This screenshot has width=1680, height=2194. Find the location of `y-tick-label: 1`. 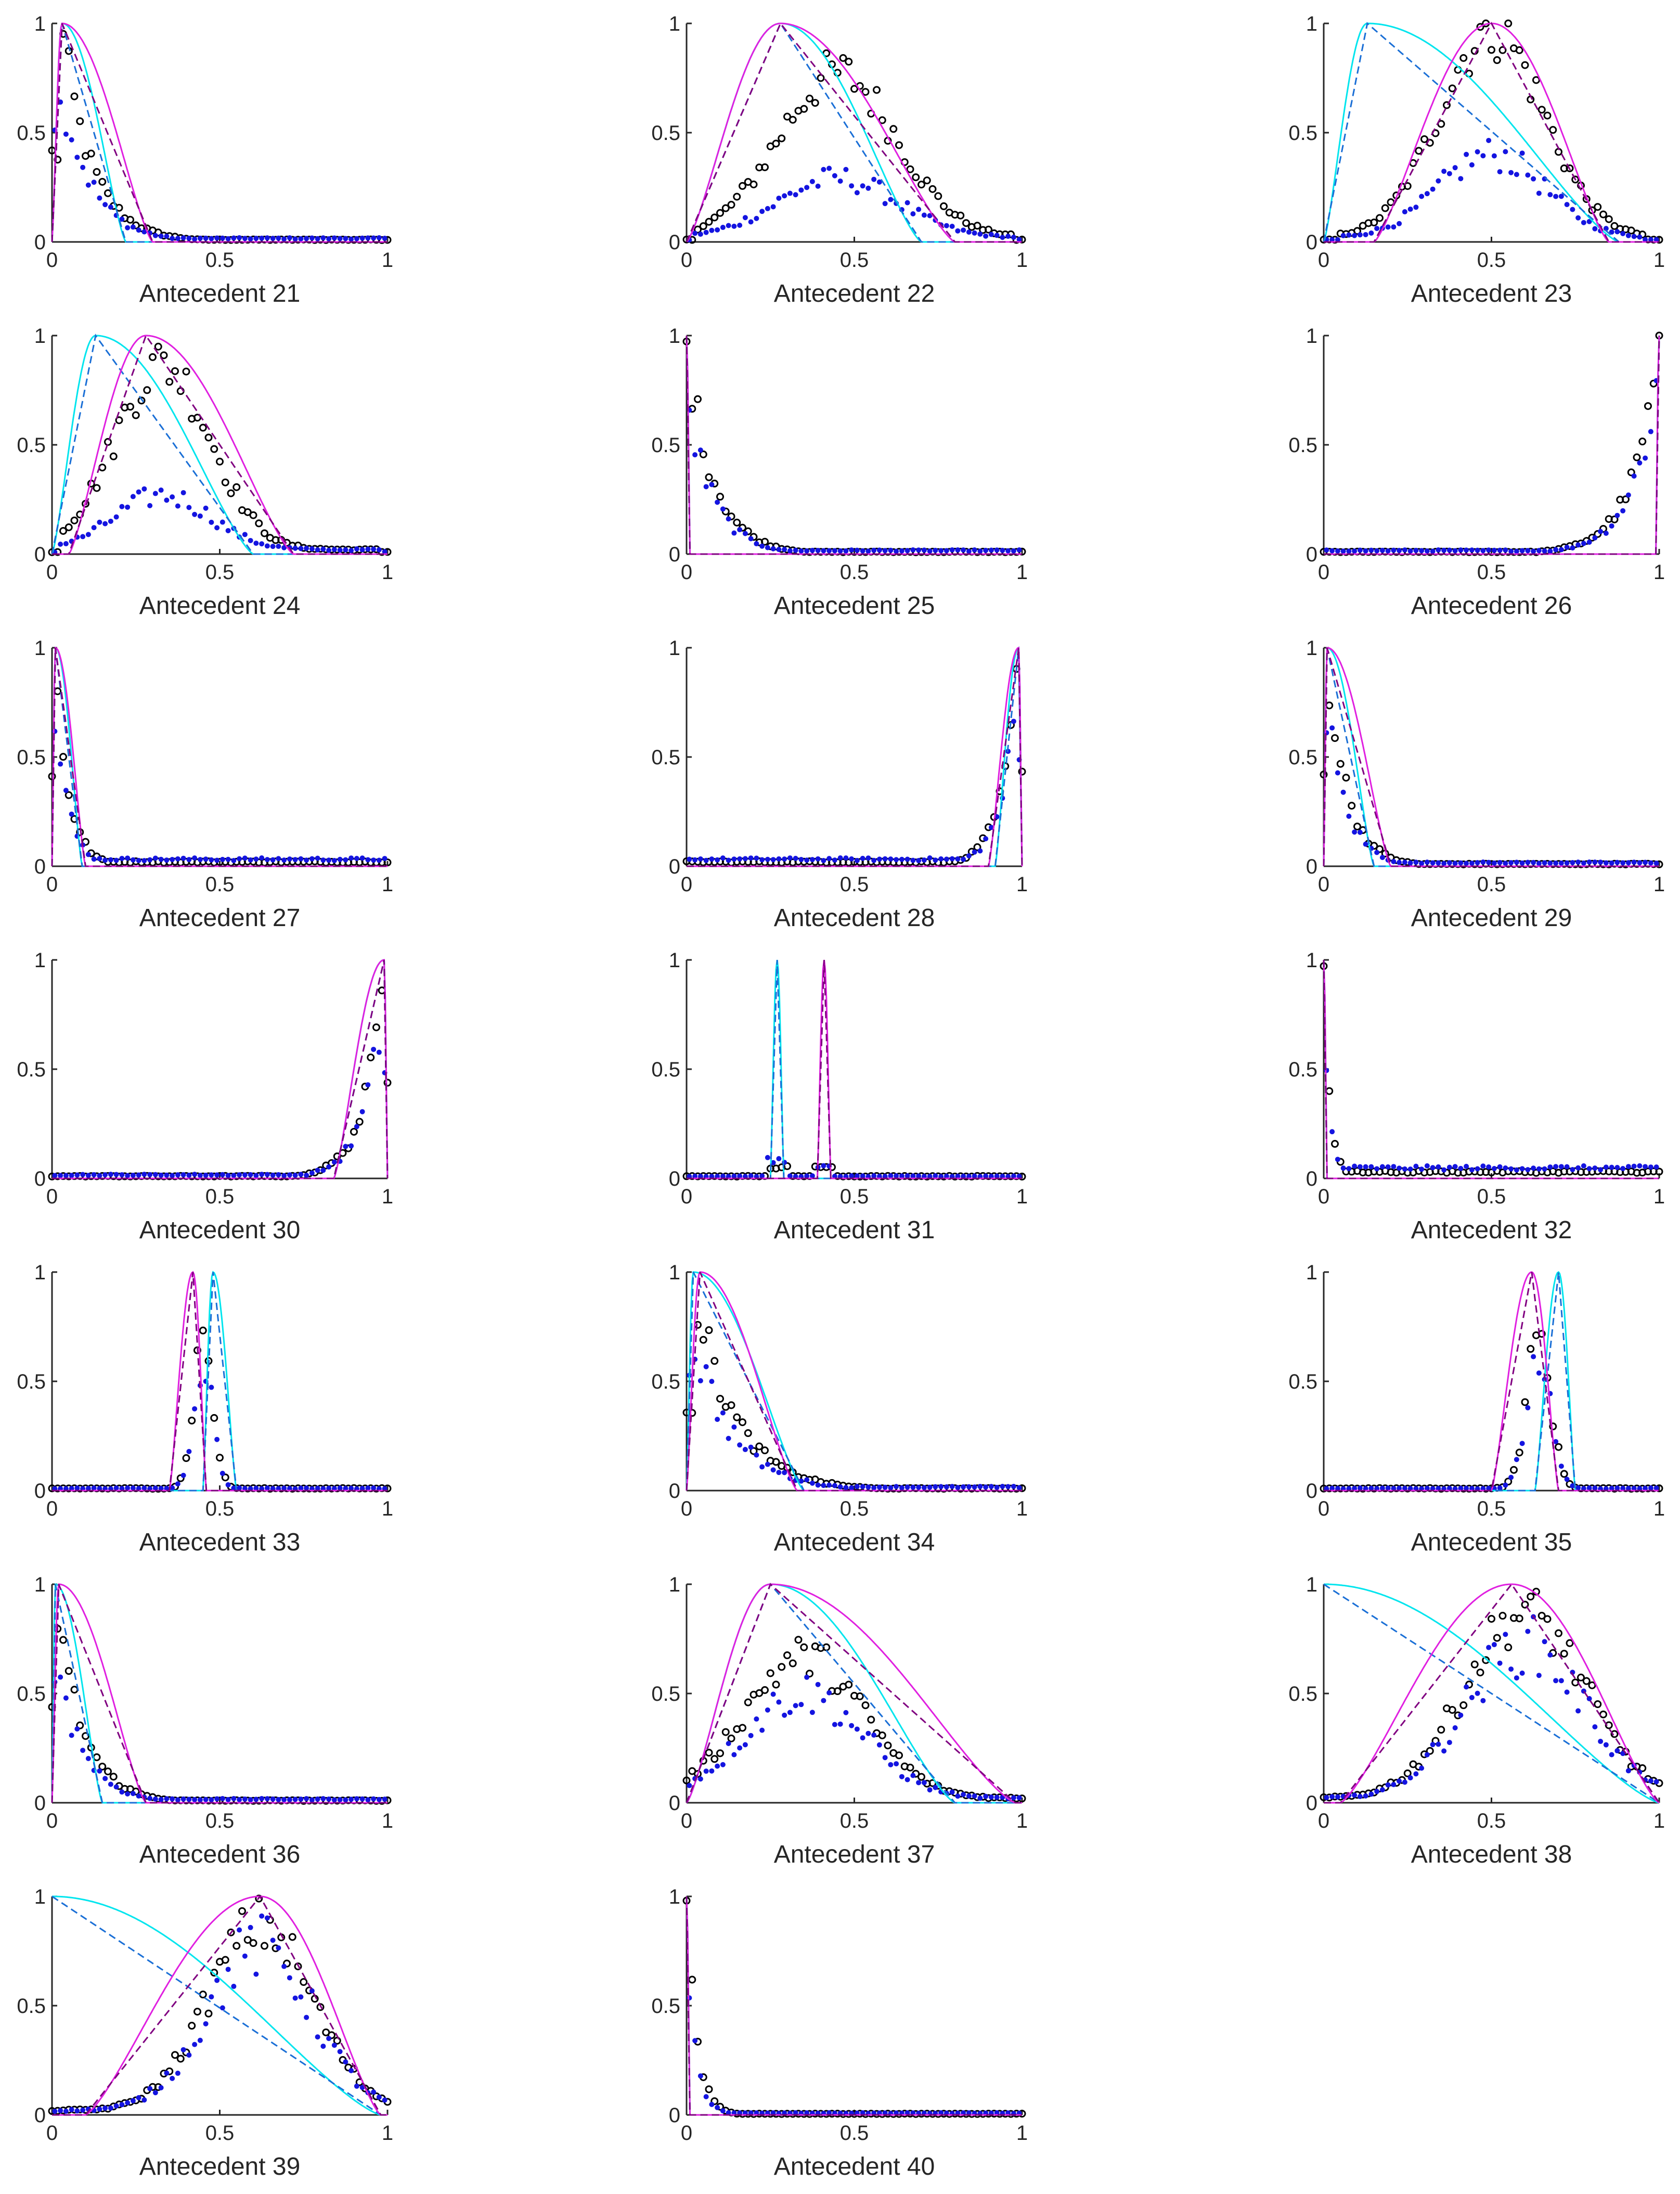

y-tick-label: 1 is located at coordinates (675, 336).